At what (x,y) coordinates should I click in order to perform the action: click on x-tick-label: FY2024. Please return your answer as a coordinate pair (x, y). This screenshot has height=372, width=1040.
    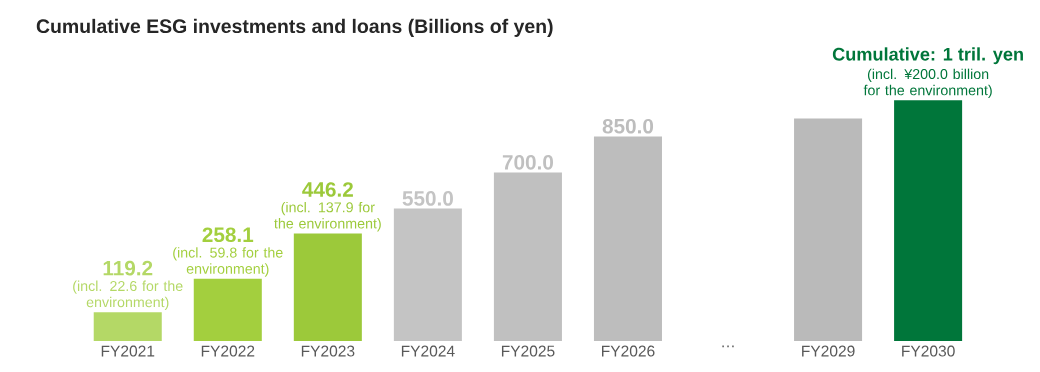
    Looking at the image, I should click on (428, 351).